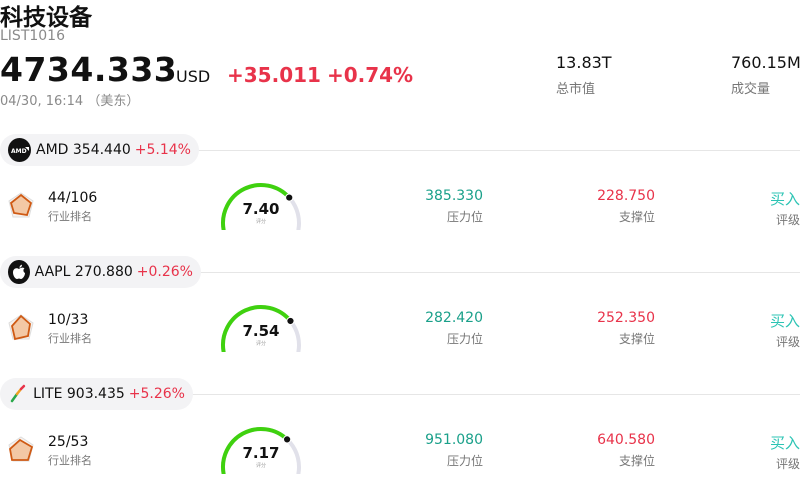  What do you see at coordinates (162, 150) in the screenshot?
I see `ticker-change-pct: +5.14%` at bounding box center [162, 150].